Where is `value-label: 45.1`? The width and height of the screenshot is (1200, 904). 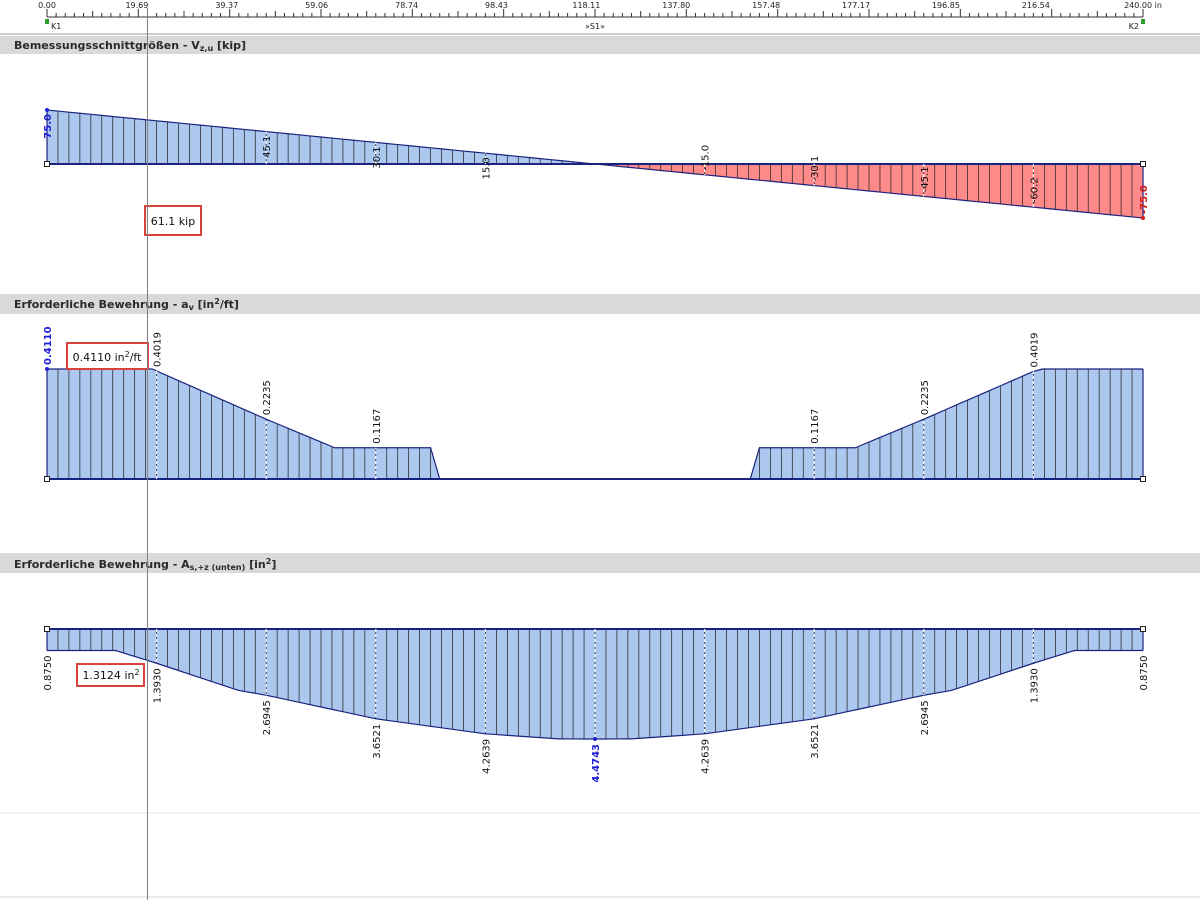
value-label: 45.1 is located at coordinates (267, 147).